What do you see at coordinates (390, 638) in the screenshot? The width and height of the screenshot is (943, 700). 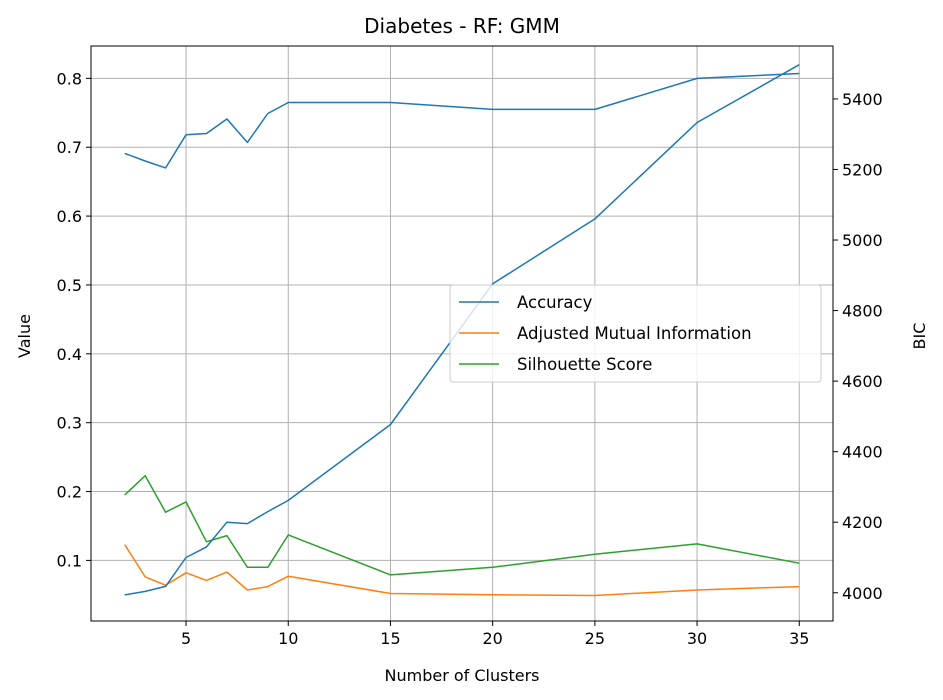 I see `x-tick-label: 15` at bounding box center [390, 638].